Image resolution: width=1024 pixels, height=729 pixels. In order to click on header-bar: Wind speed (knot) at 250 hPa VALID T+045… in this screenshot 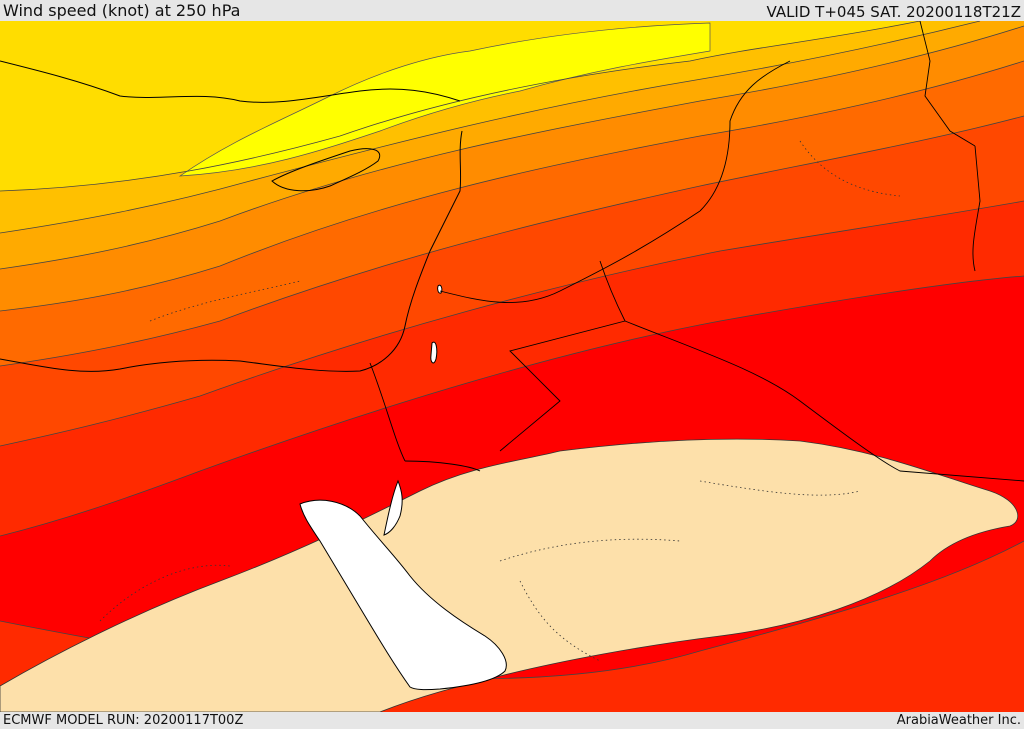, I will do `click(512, 10)`.